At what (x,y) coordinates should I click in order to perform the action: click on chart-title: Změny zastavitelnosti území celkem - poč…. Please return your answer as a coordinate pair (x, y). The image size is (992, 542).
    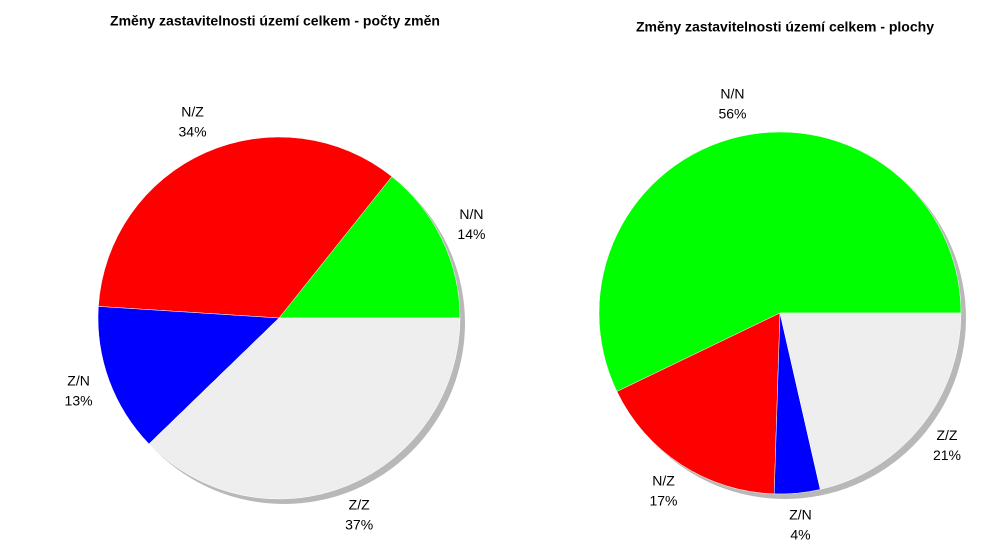
    Looking at the image, I should click on (275, 21).